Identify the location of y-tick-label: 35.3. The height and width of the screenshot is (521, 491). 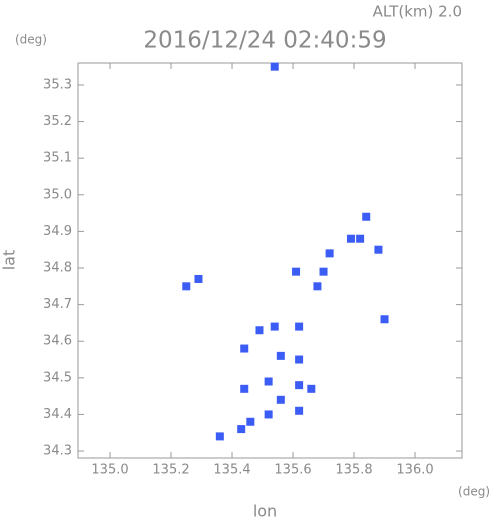
(57, 84).